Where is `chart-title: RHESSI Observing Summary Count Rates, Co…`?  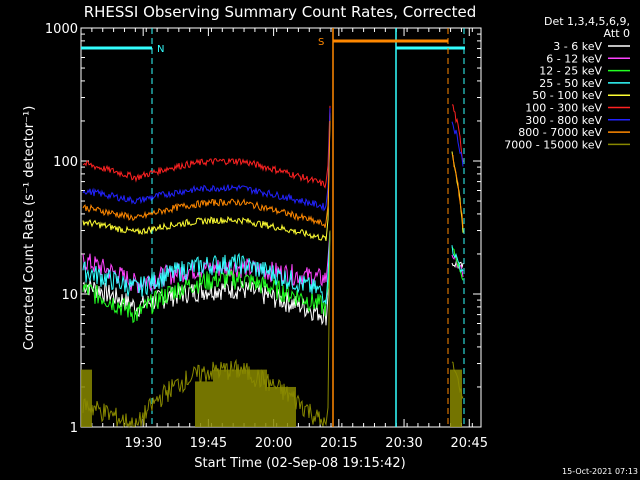
chart-title: RHESSI Observing Summary Count Rates, Co… is located at coordinates (280, 12).